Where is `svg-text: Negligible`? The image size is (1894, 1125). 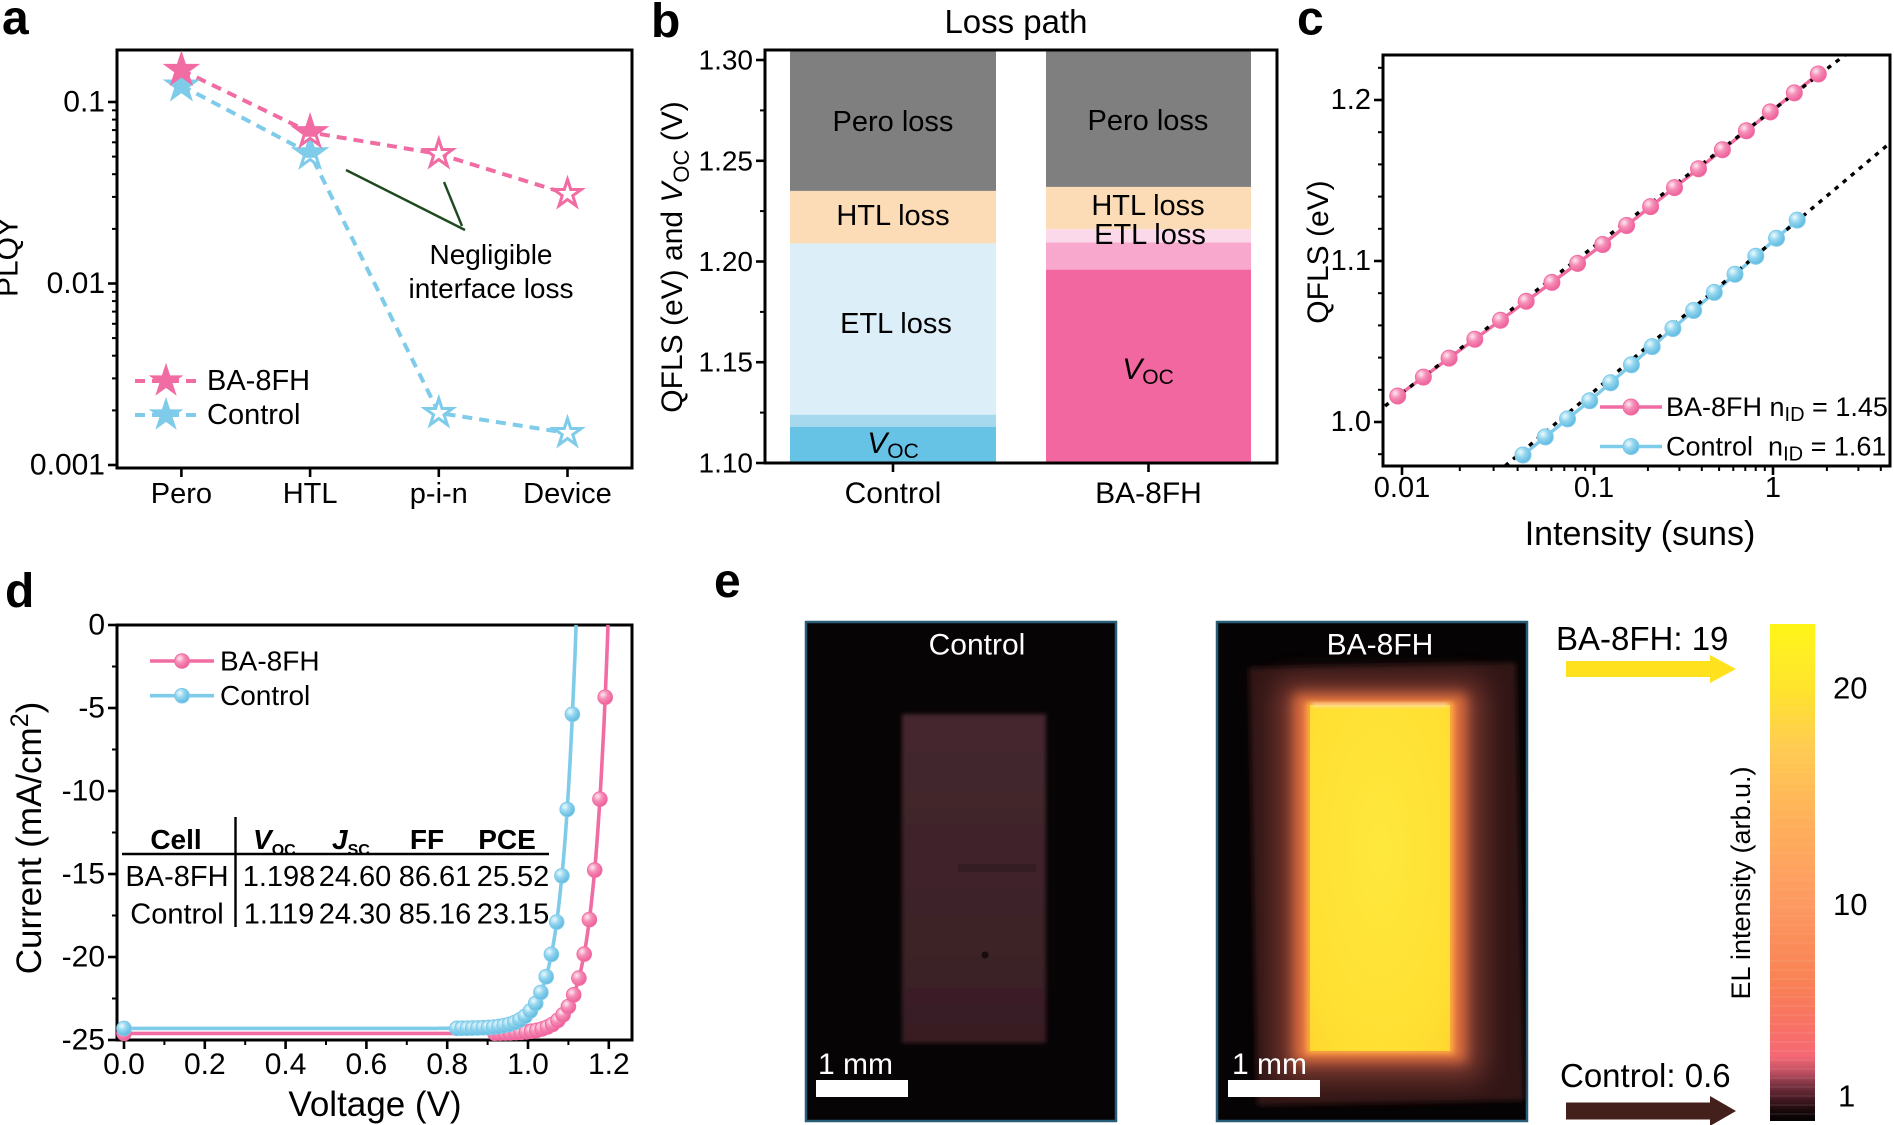 svg-text: Negligible is located at coordinates (491, 254).